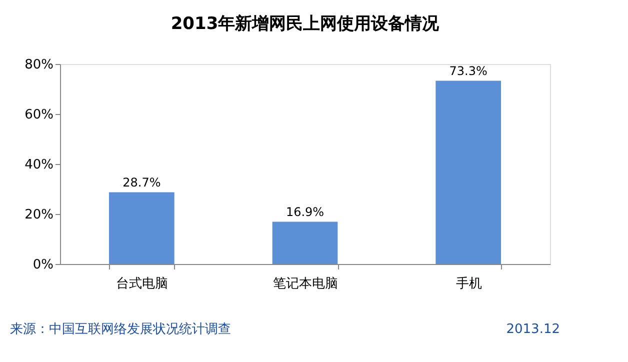 The height and width of the screenshot is (362, 628). I want to click on source-note: 来源：中国互联网络发展状况统计调查, so click(120, 329).